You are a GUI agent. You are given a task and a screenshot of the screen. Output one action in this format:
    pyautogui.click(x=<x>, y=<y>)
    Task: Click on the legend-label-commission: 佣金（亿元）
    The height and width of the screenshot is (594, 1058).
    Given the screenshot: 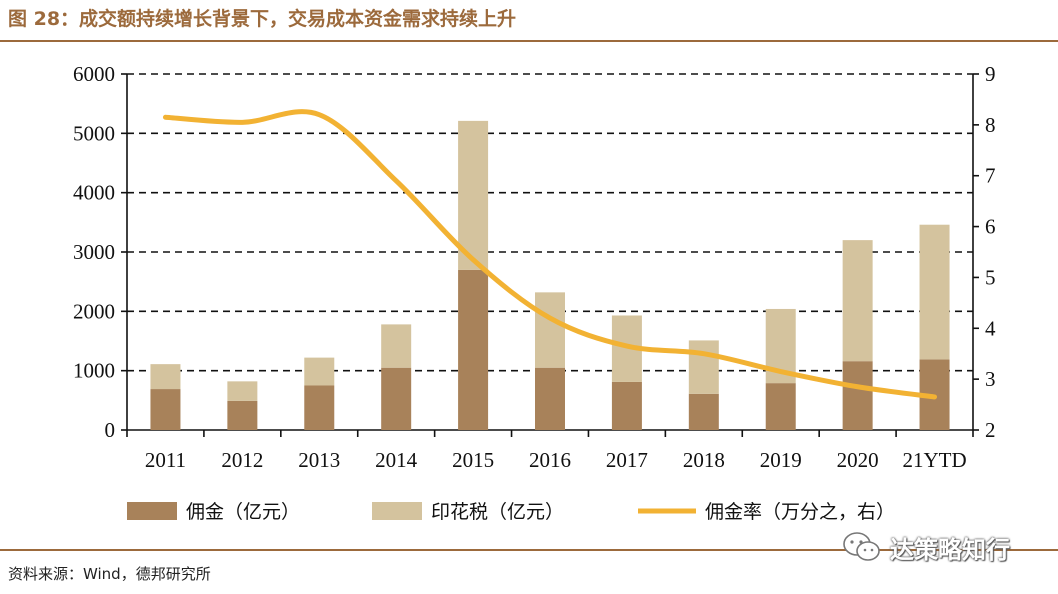 What is the action you would take?
    pyautogui.click(x=243, y=512)
    